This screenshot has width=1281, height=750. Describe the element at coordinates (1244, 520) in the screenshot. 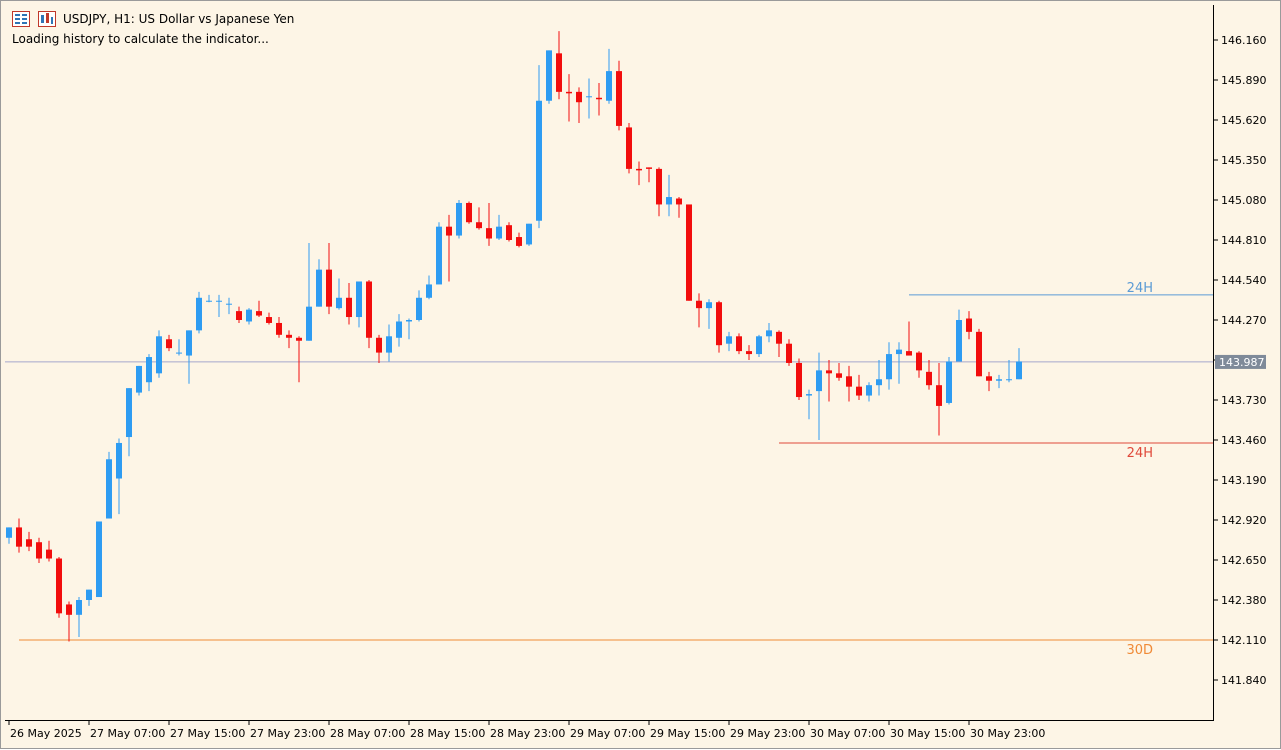

I see `y-tick-label: 142.920` at that location.